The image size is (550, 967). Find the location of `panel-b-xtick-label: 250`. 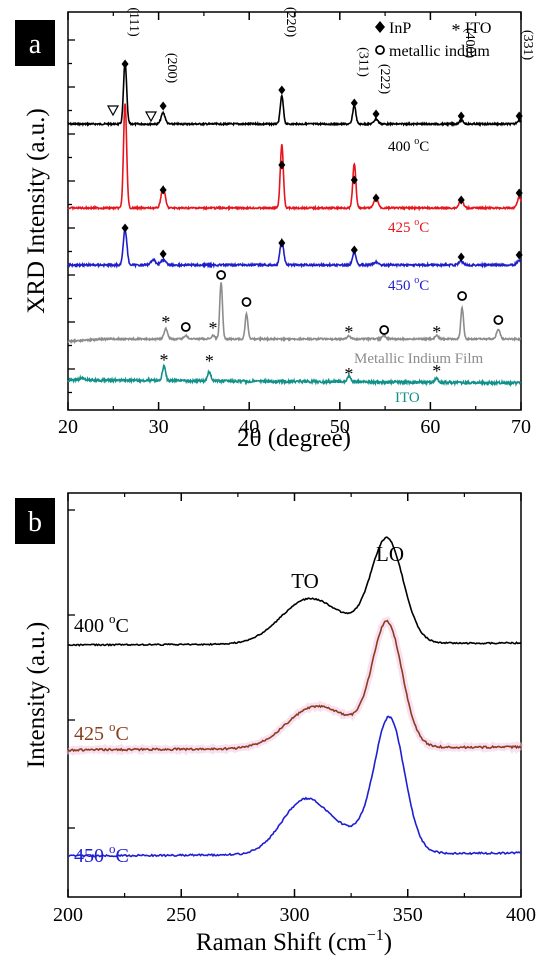

panel-b-xtick-label: 250 is located at coordinates (181, 915).